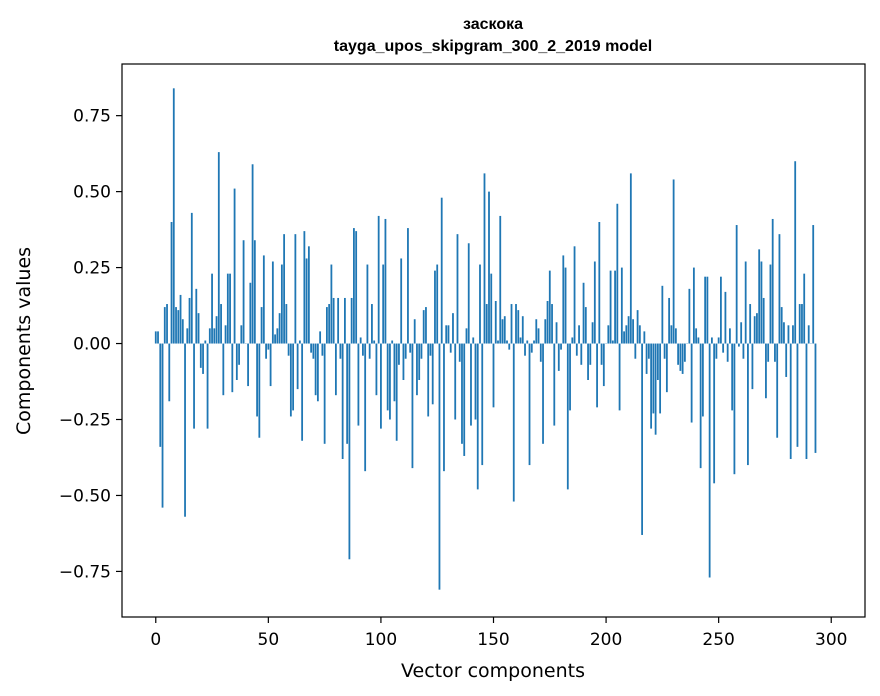 Image resolution: width=880 pixels, height=696 pixels. I want to click on x-tick-label: 300, so click(831, 640).